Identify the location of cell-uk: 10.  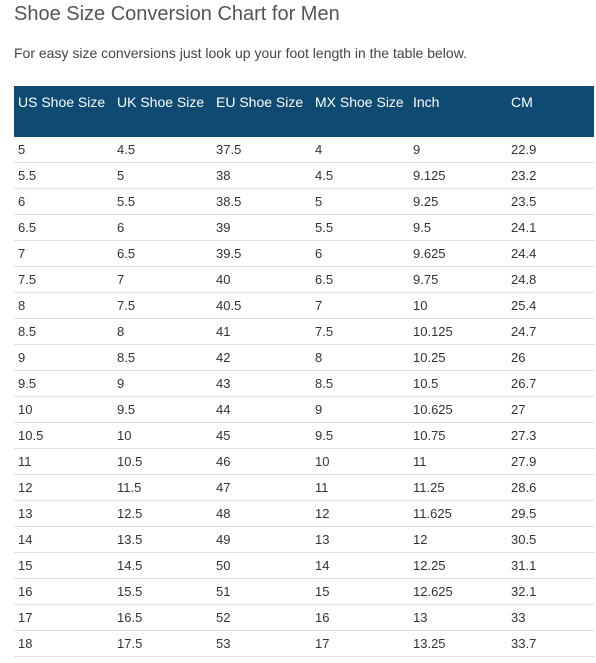
(162, 435).